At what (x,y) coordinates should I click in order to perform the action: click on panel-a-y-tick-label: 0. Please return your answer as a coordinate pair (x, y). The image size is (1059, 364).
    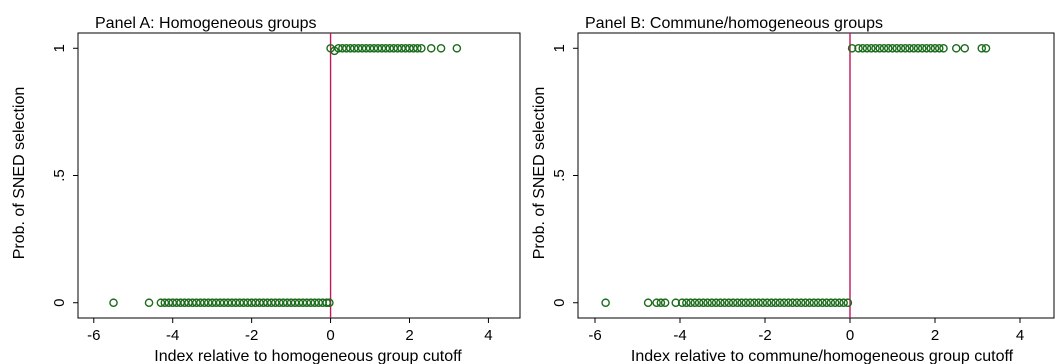
    Looking at the image, I should click on (59, 303).